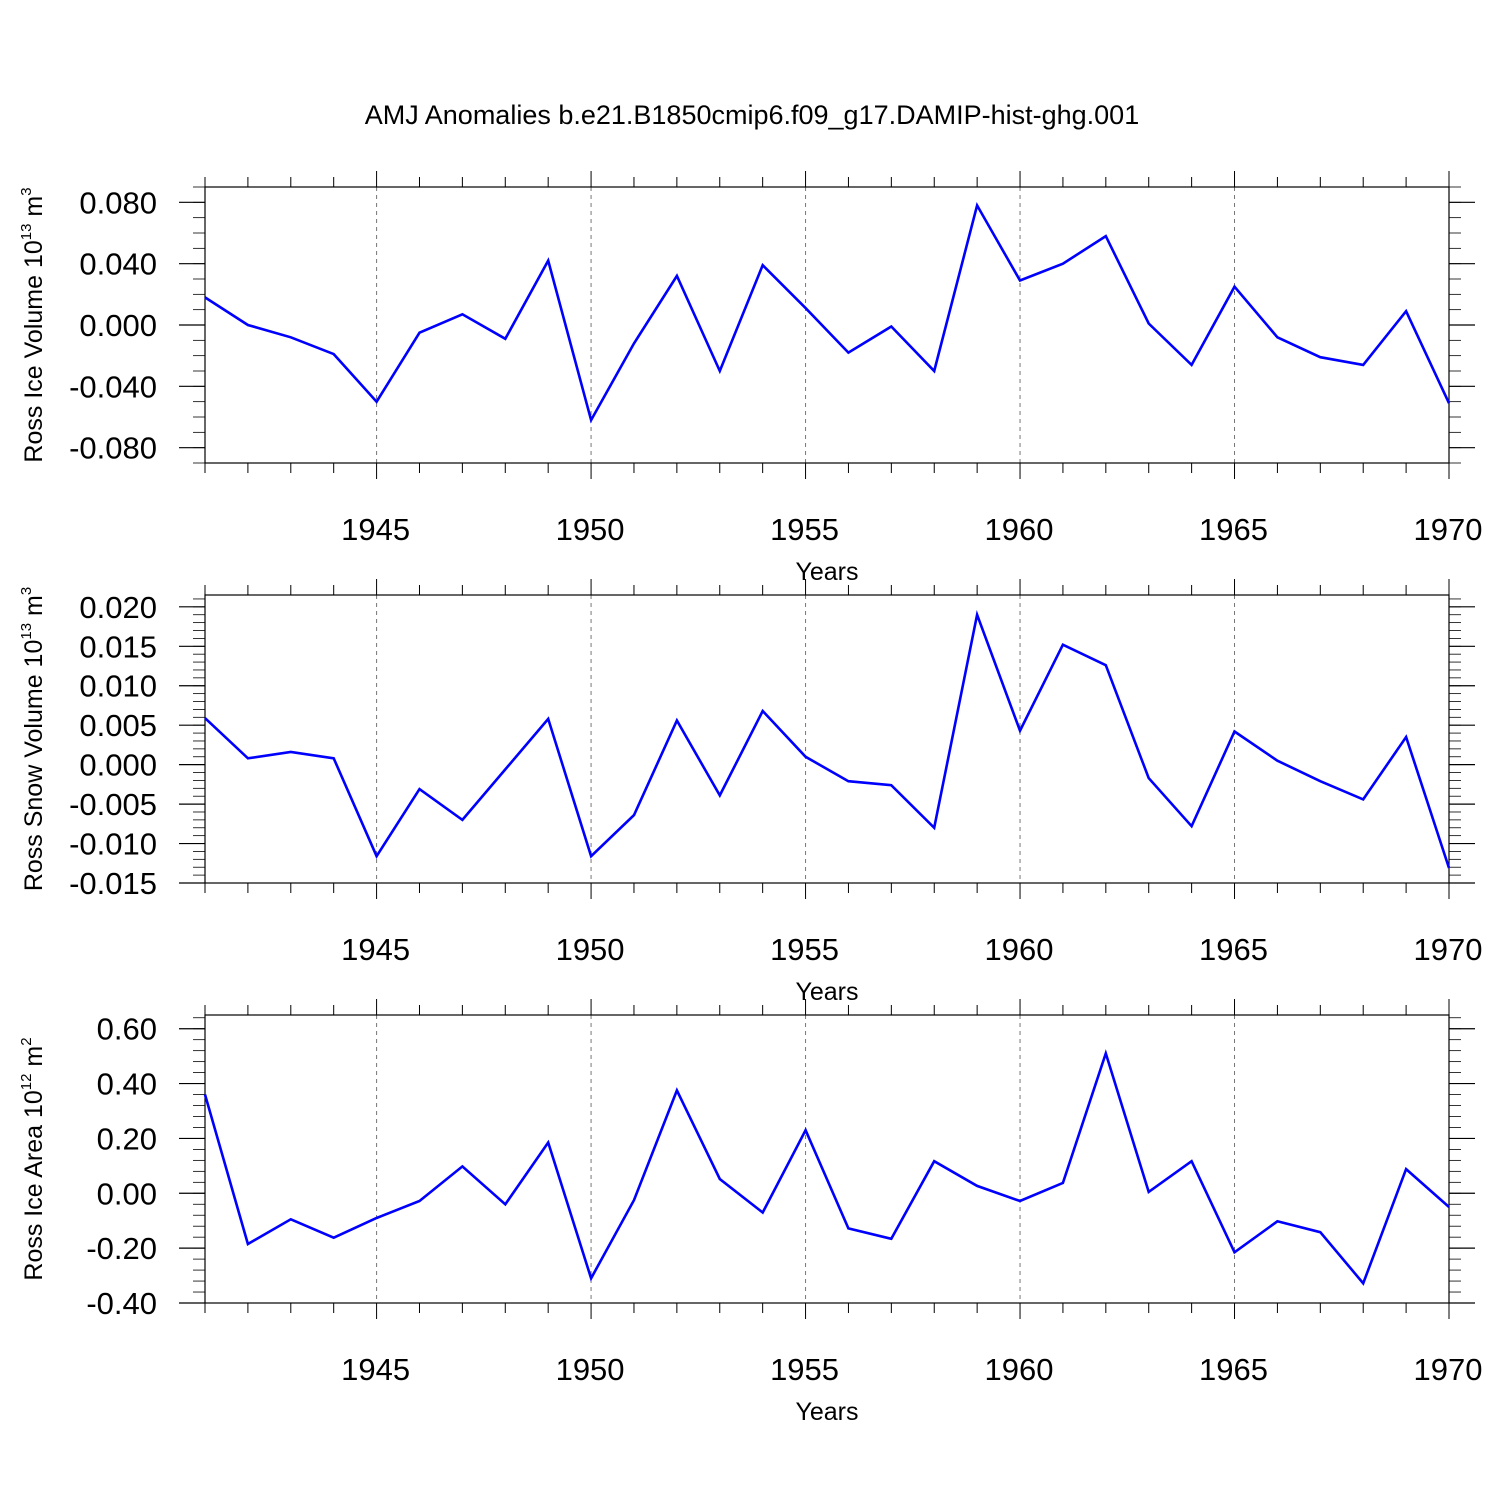 The height and width of the screenshot is (1500, 1500). I want to click on x-tick-label: 1955, so click(804, 949).